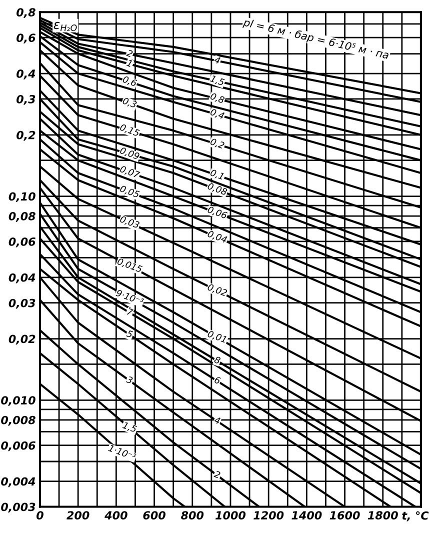 The height and width of the screenshot is (552, 430). I want to click on x-tick-label: 1400, so click(307, 515).